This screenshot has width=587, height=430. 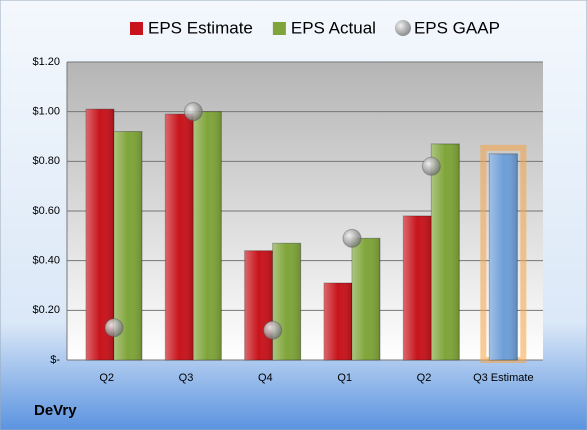 What do you see at coordinates (265, 378) in the screenshot?
I see `x-tick-label: Q4` at bounding box center [265, 378].